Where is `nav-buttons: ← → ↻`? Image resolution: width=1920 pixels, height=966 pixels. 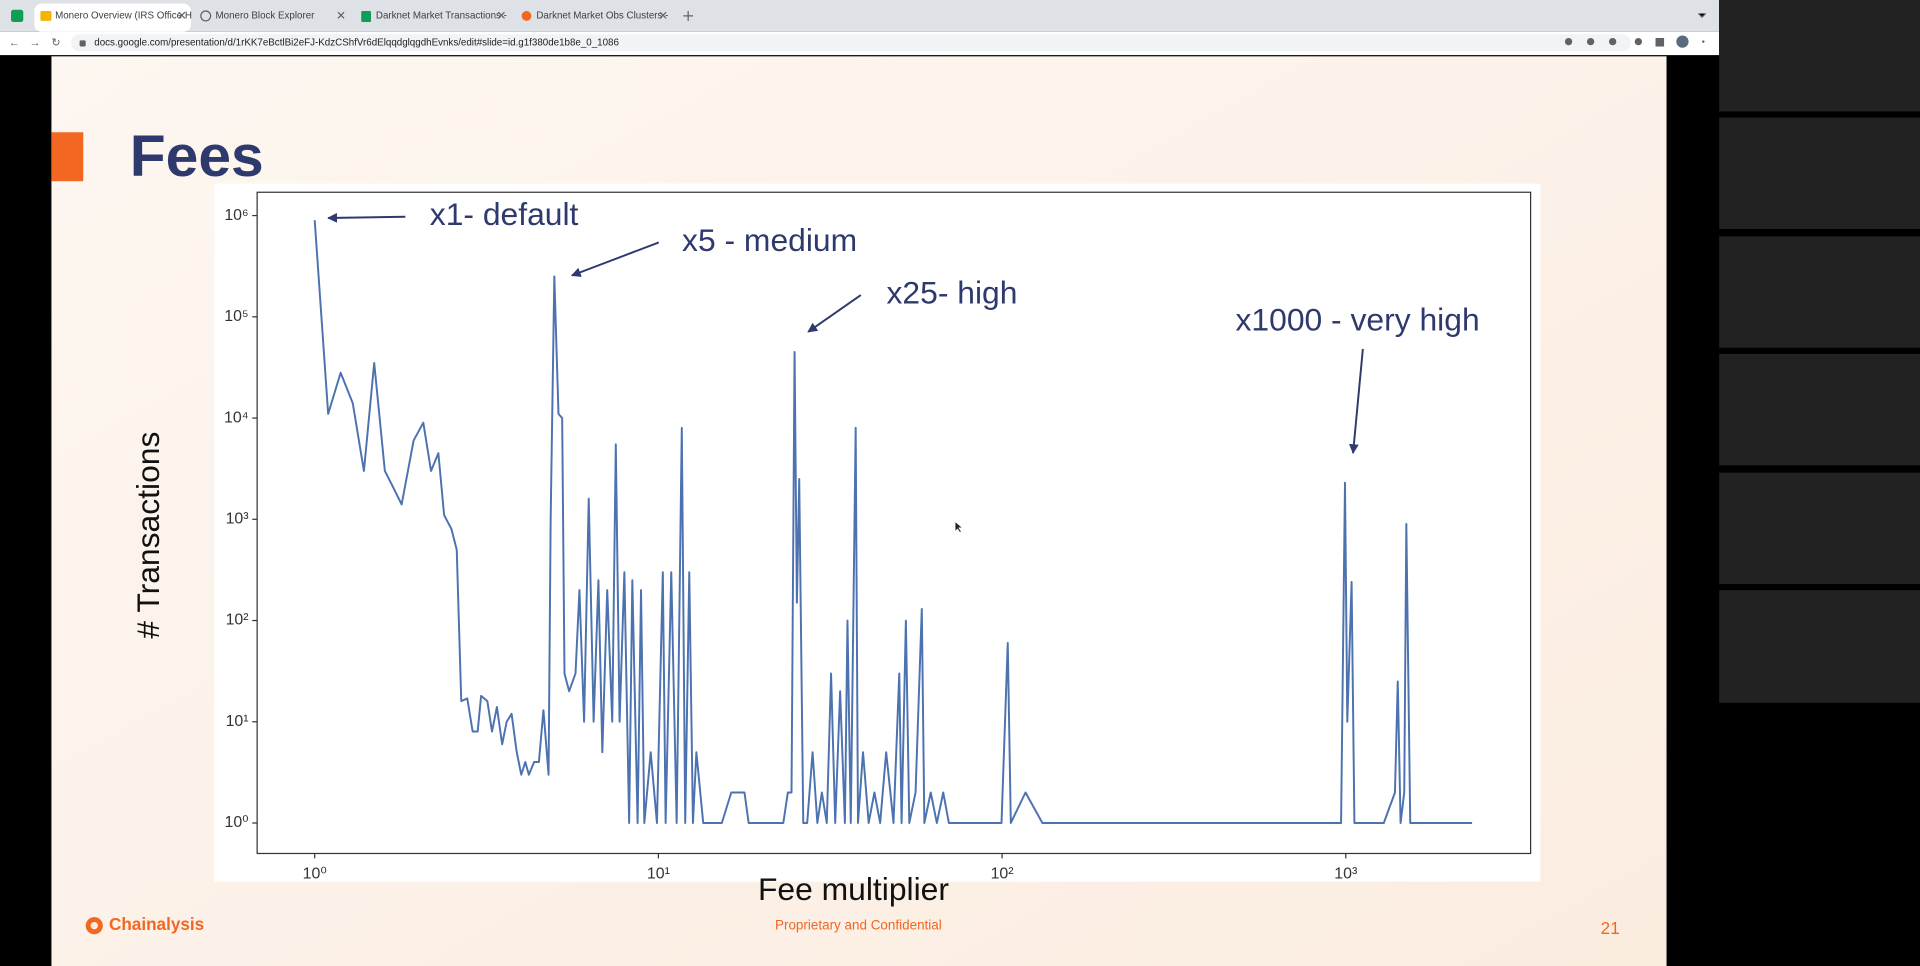 nav-buttons: ← → ↻ is located at coordinates (35, 43).